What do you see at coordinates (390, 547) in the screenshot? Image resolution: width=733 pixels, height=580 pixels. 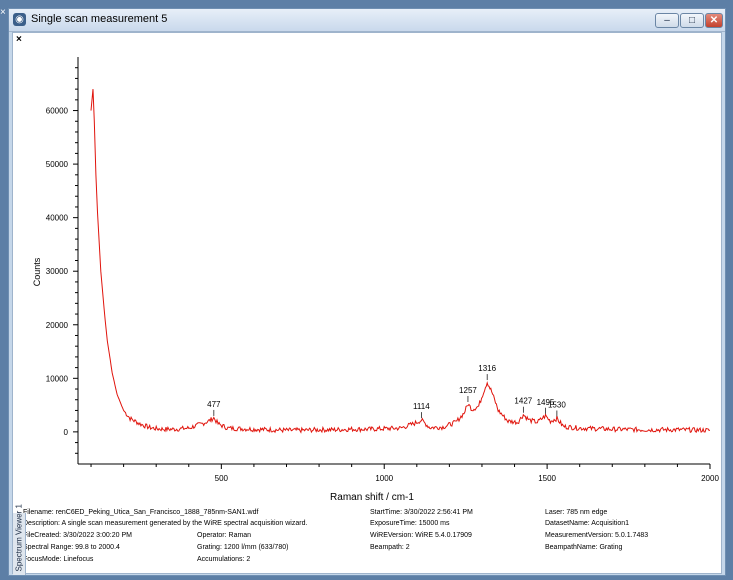 I see `meta-beampath: Beampath: 2` at bounding box center [390, 547].